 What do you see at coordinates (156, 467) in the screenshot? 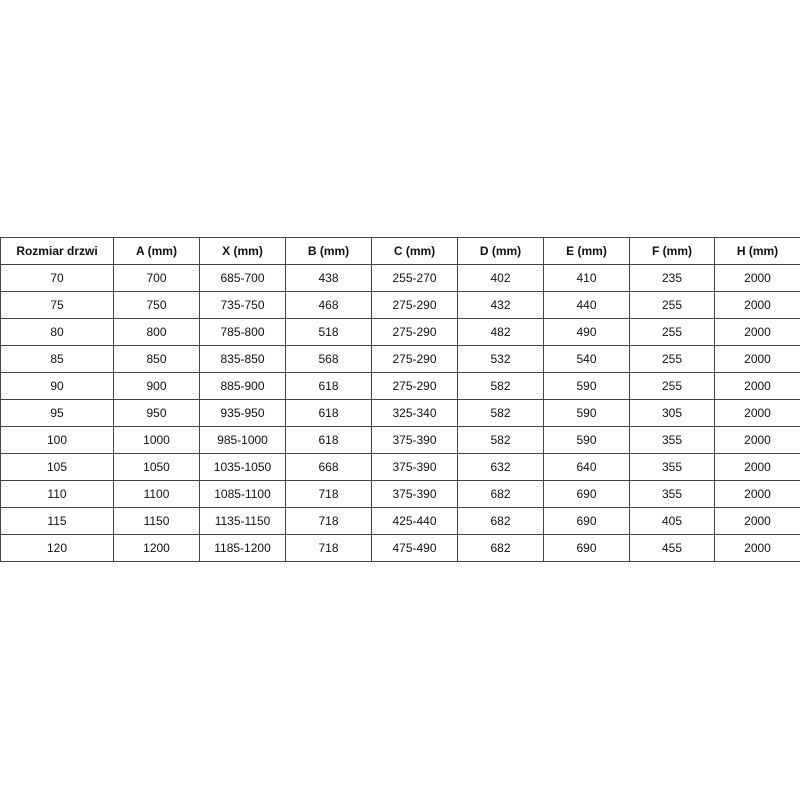
I see `table-cell: 1050` at bounding box center [156, 467].